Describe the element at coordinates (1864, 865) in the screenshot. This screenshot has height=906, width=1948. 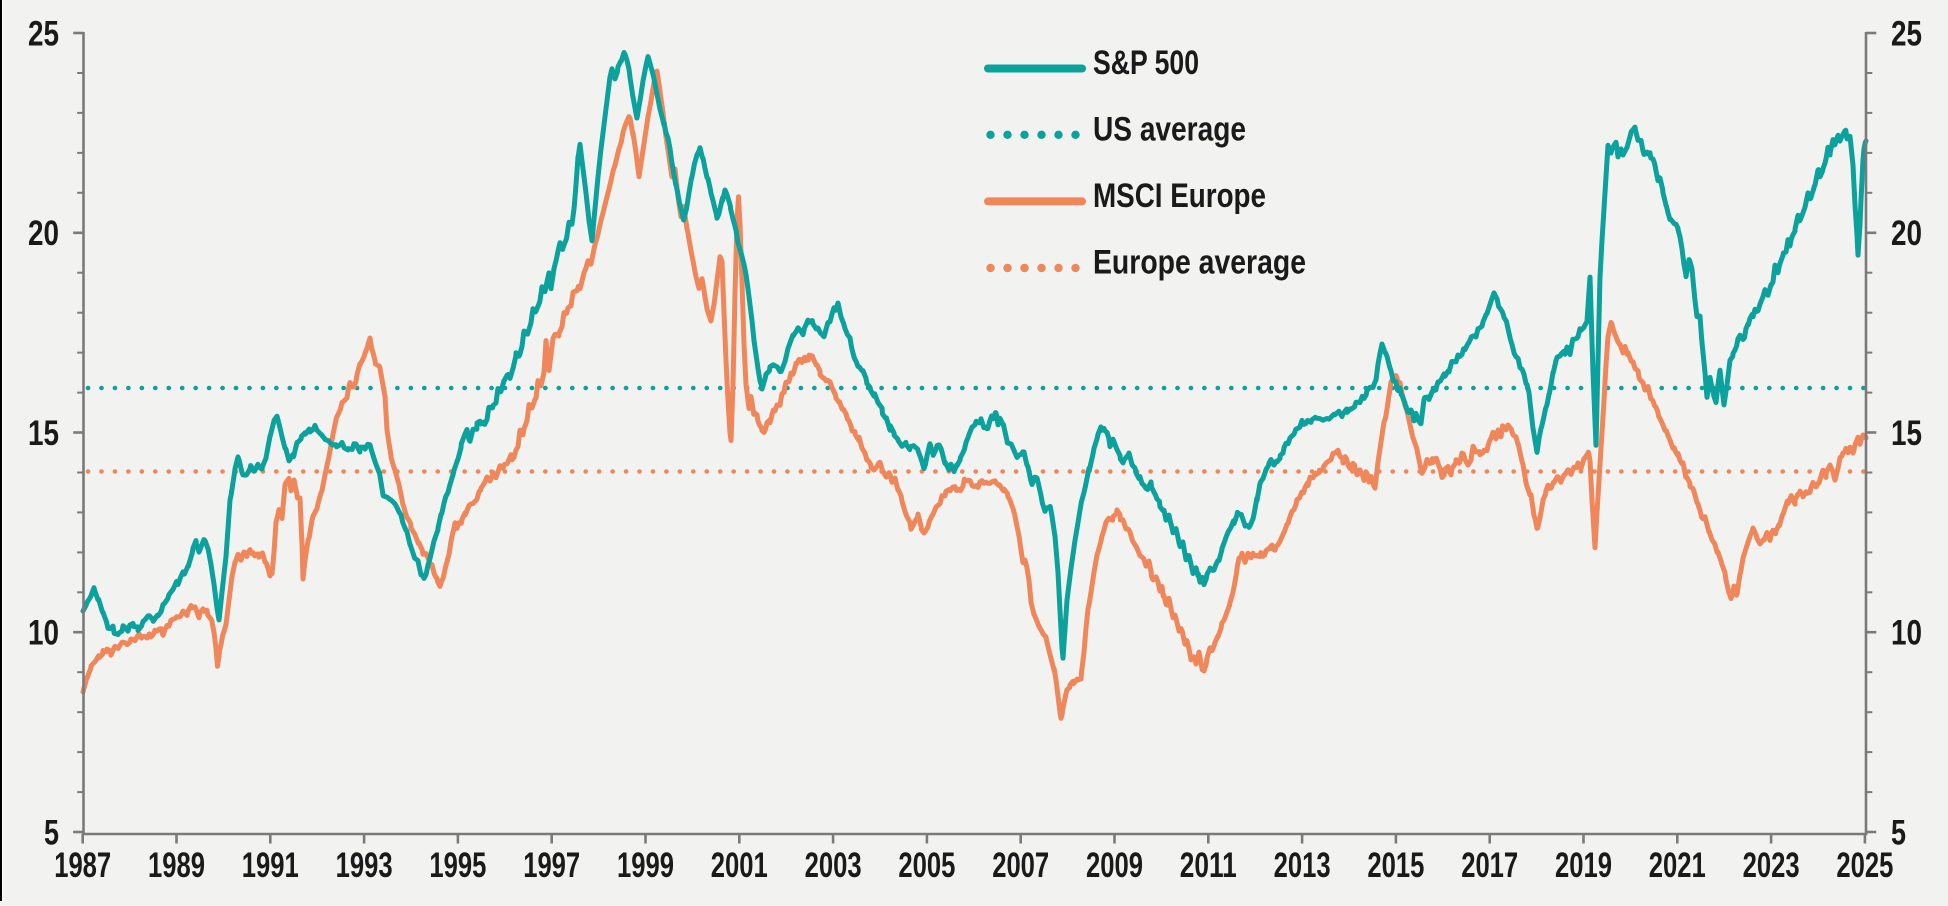
I see `svg-text: 2025` at that location.